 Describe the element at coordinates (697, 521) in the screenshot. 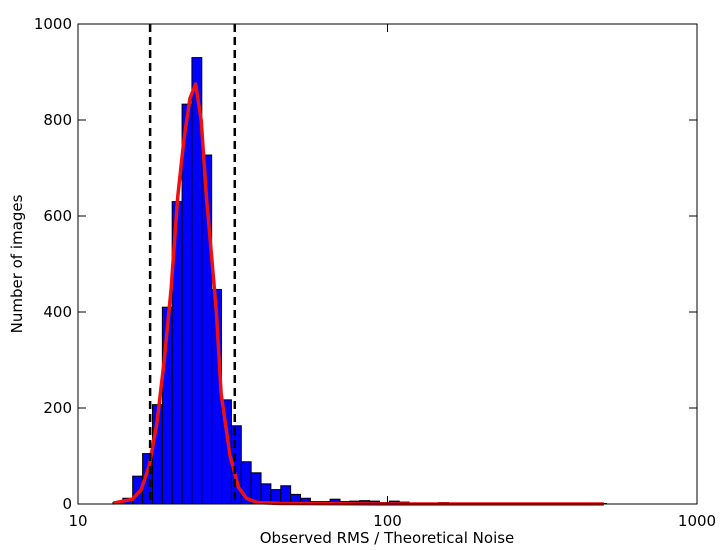

I see `x-tick-label: 1000` at that location.